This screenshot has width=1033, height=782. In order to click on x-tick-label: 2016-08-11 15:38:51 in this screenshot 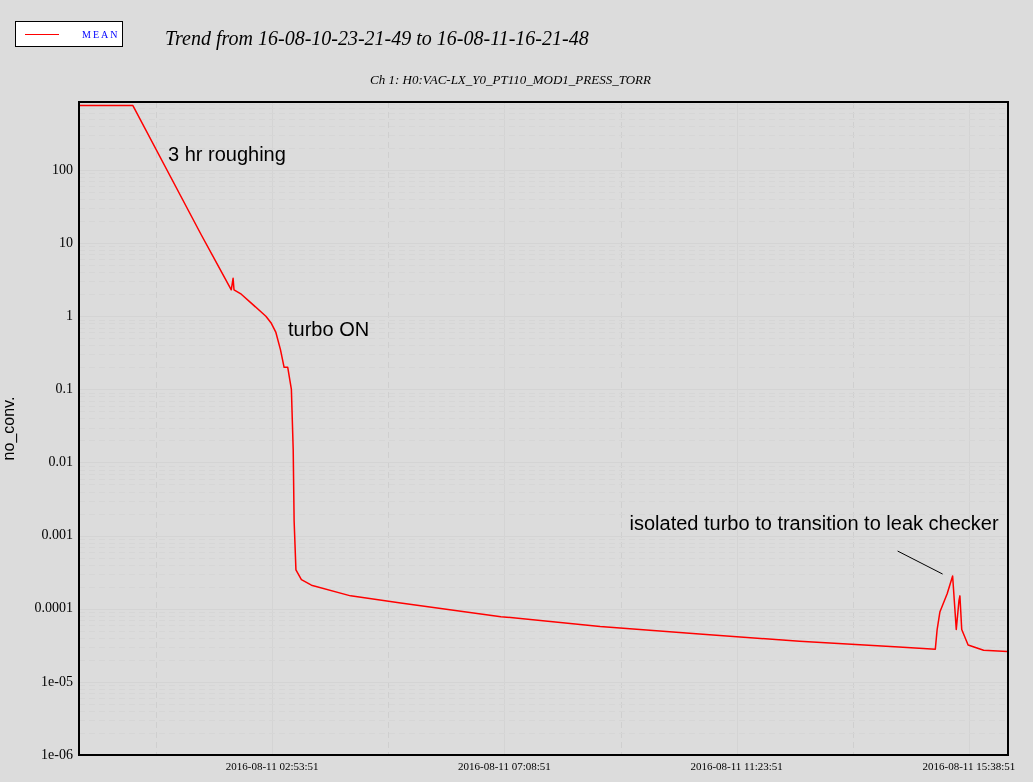, I will do `click(969, 766)`.